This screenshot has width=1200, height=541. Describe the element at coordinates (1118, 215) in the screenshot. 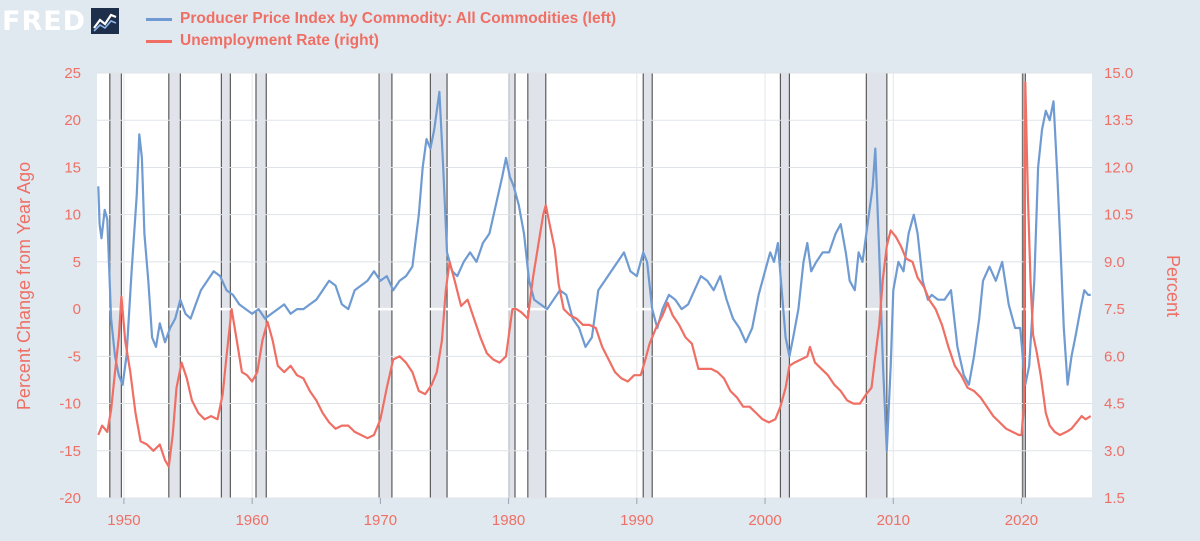

I see `y-tick-right-3: 10.5` at that location.